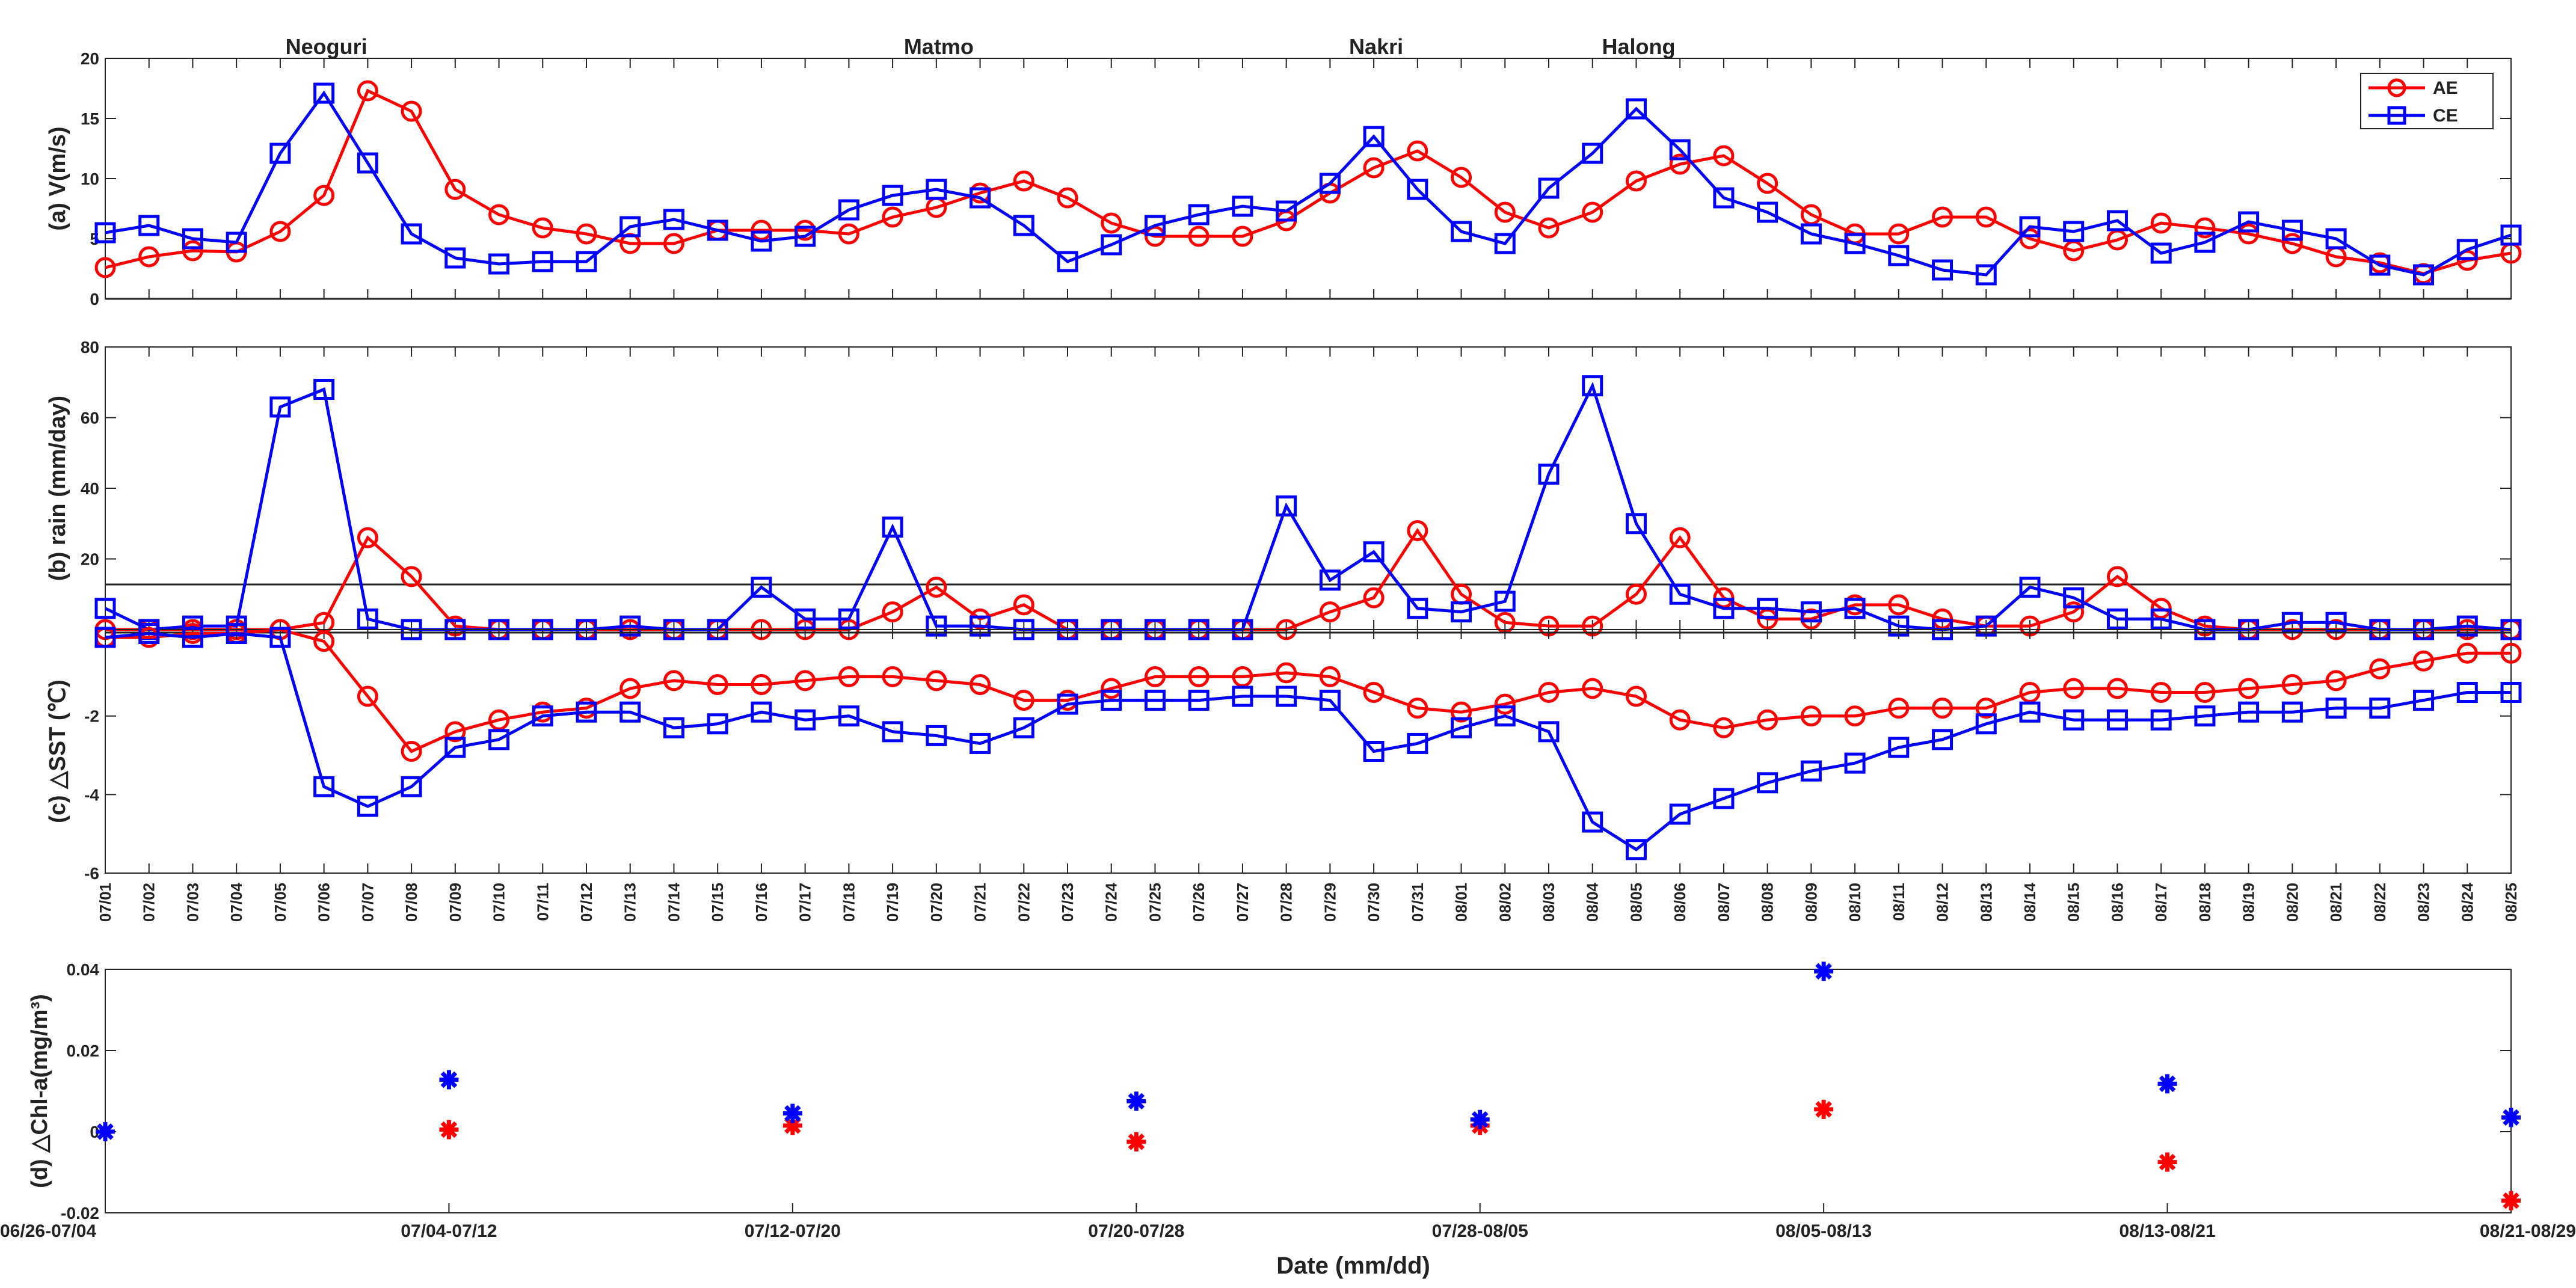 Image resolution: width=2576 pixels, height=1288 pixels. I want to click on date-tick-label: 07/02, so click(149, 902).